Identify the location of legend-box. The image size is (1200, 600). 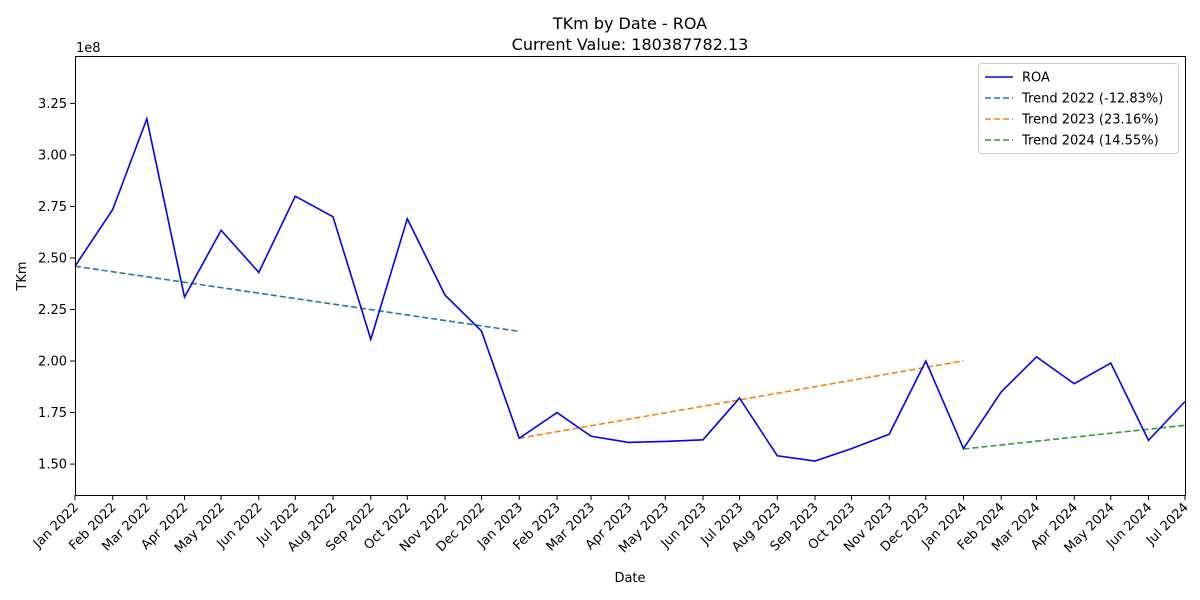
(1078, 108).